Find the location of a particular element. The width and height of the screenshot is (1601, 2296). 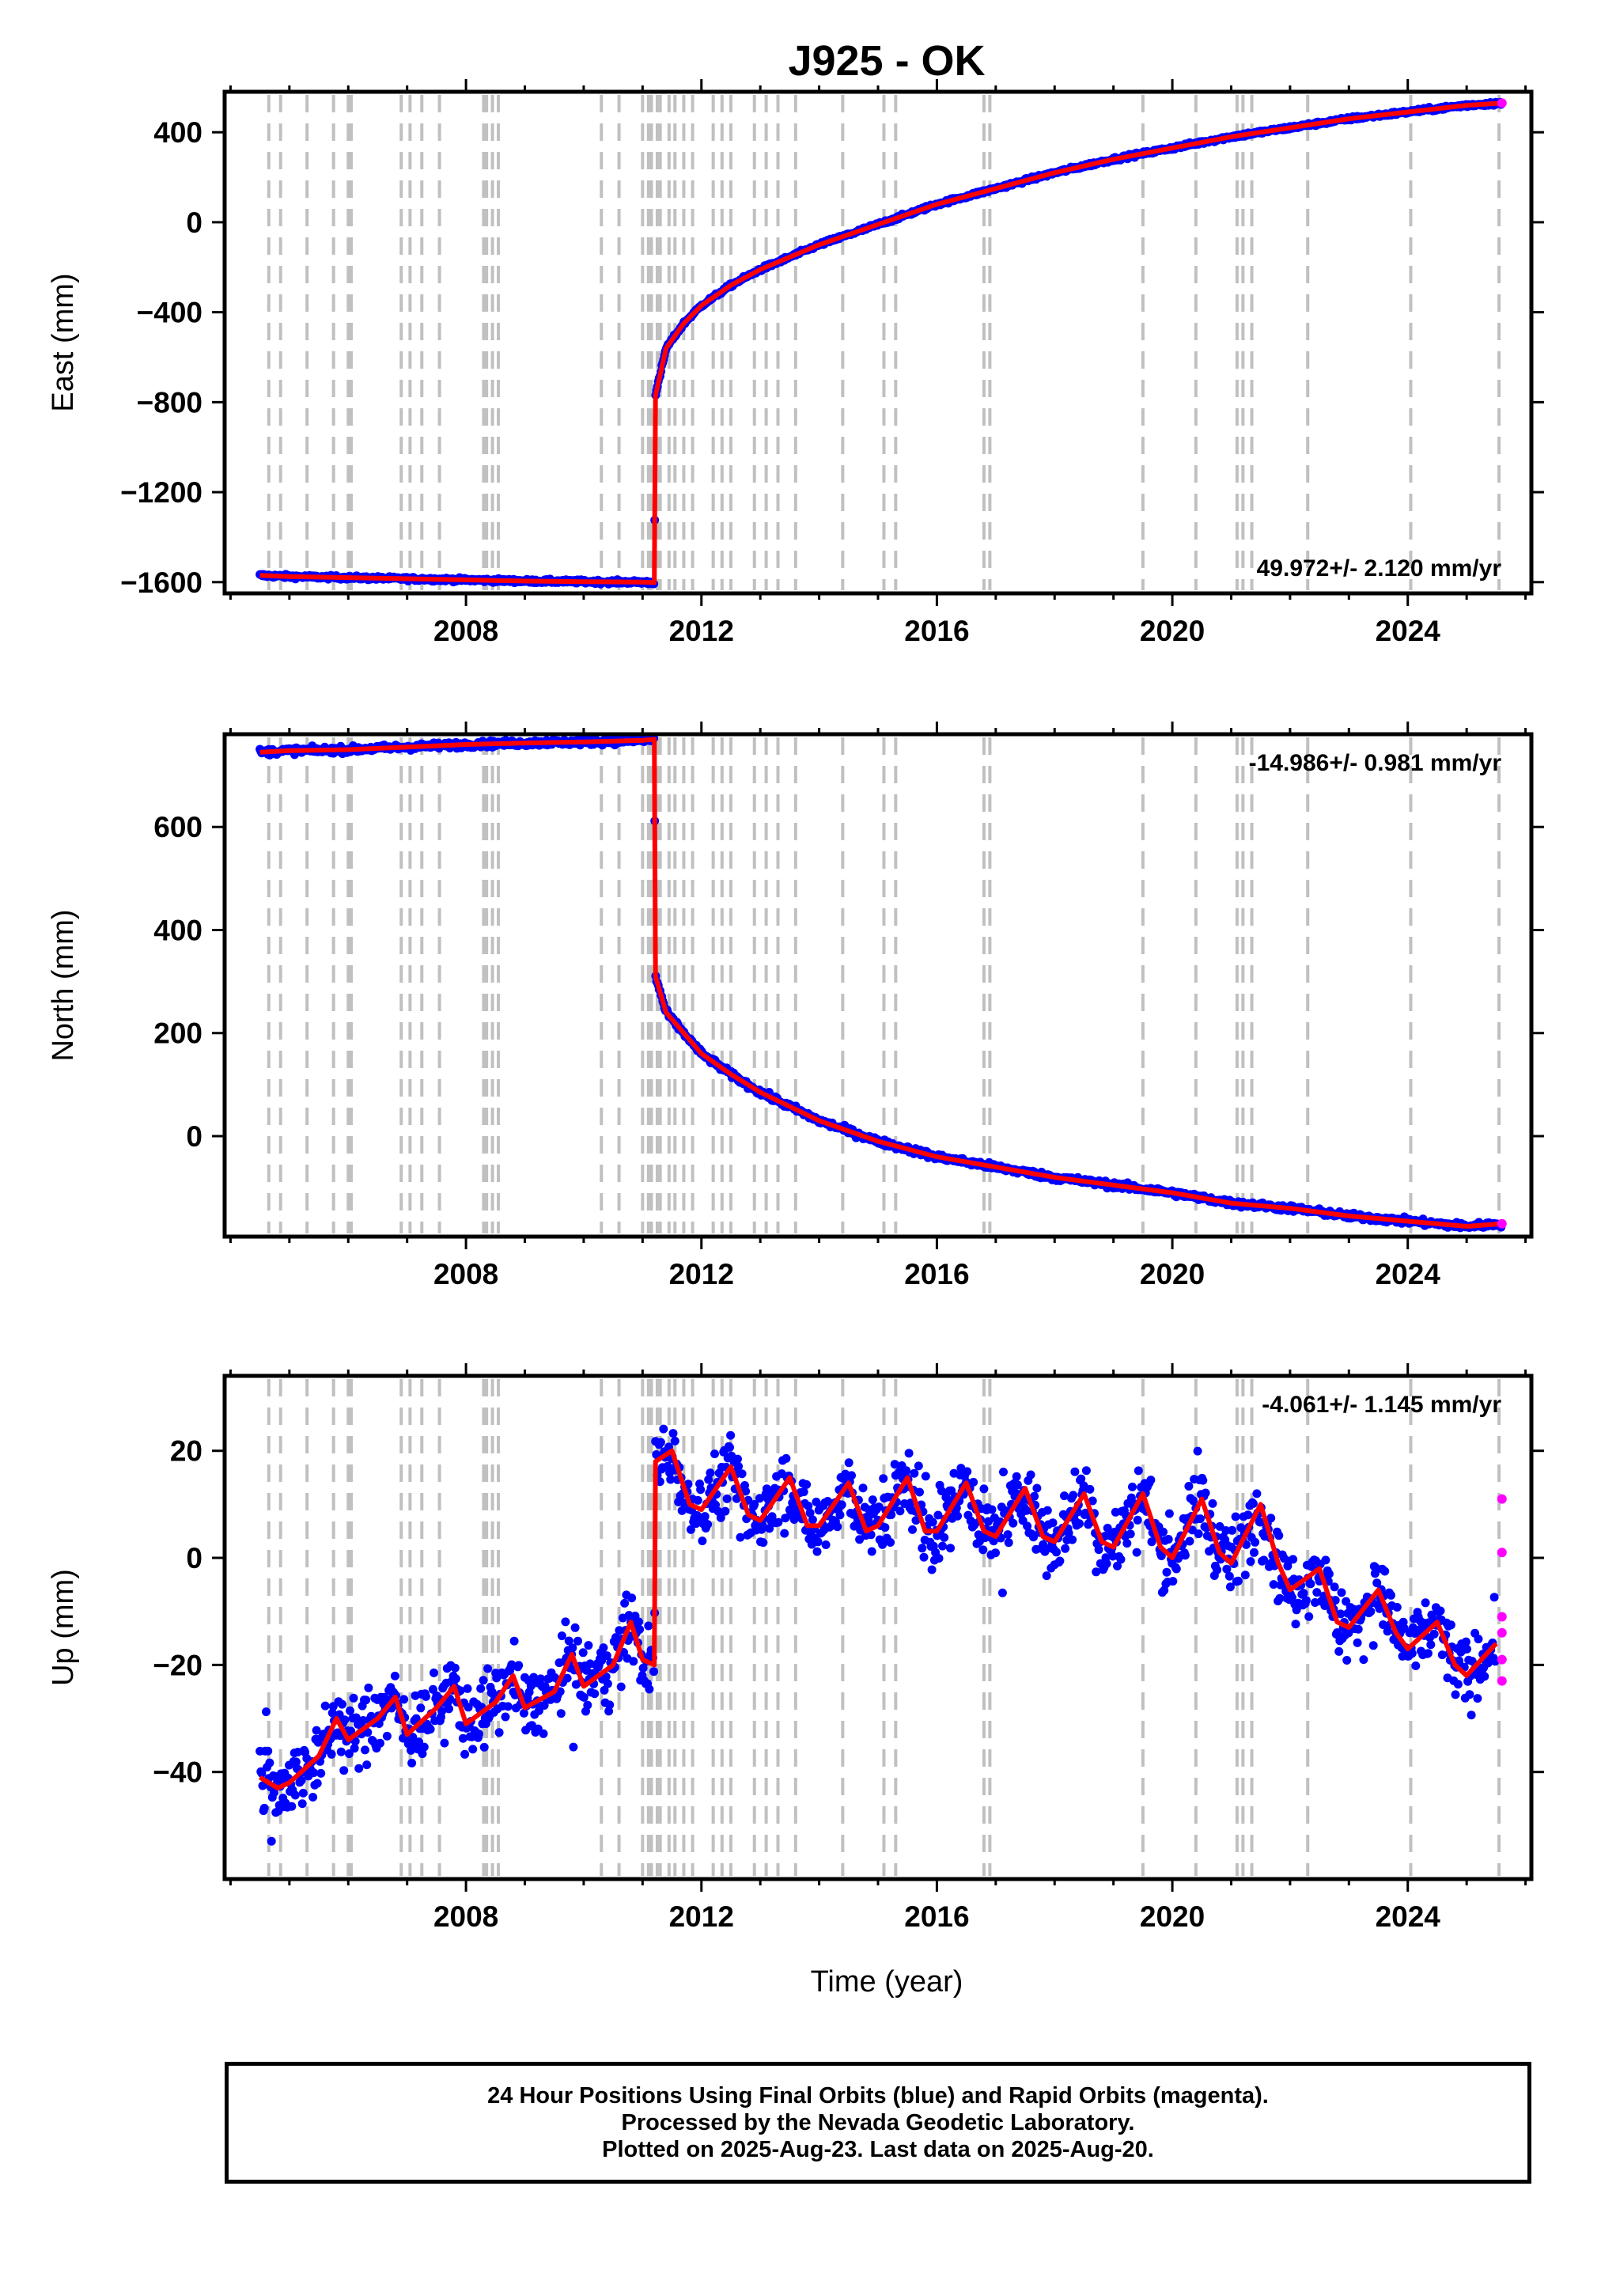

up-final-orbit-points is located at coordinates (878, 1635).